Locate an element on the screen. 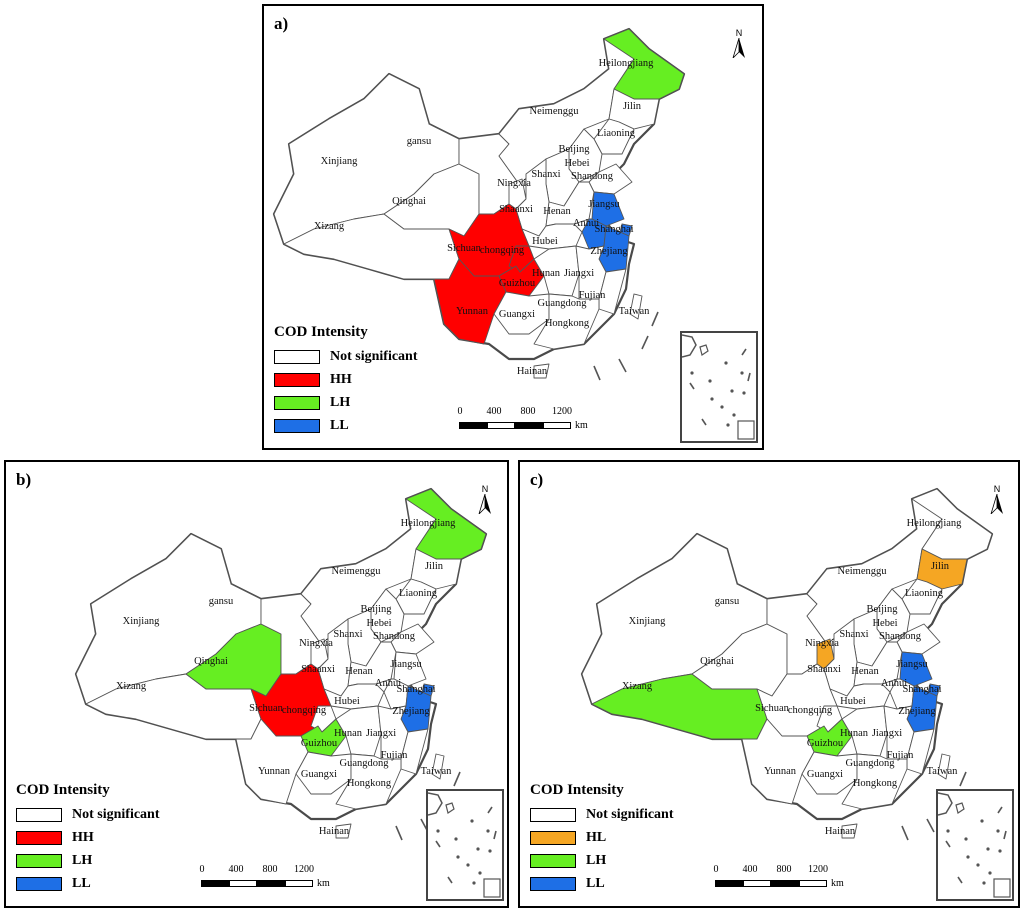  province-label-guizhou: Guizhou is located at coordinates (825, 743).